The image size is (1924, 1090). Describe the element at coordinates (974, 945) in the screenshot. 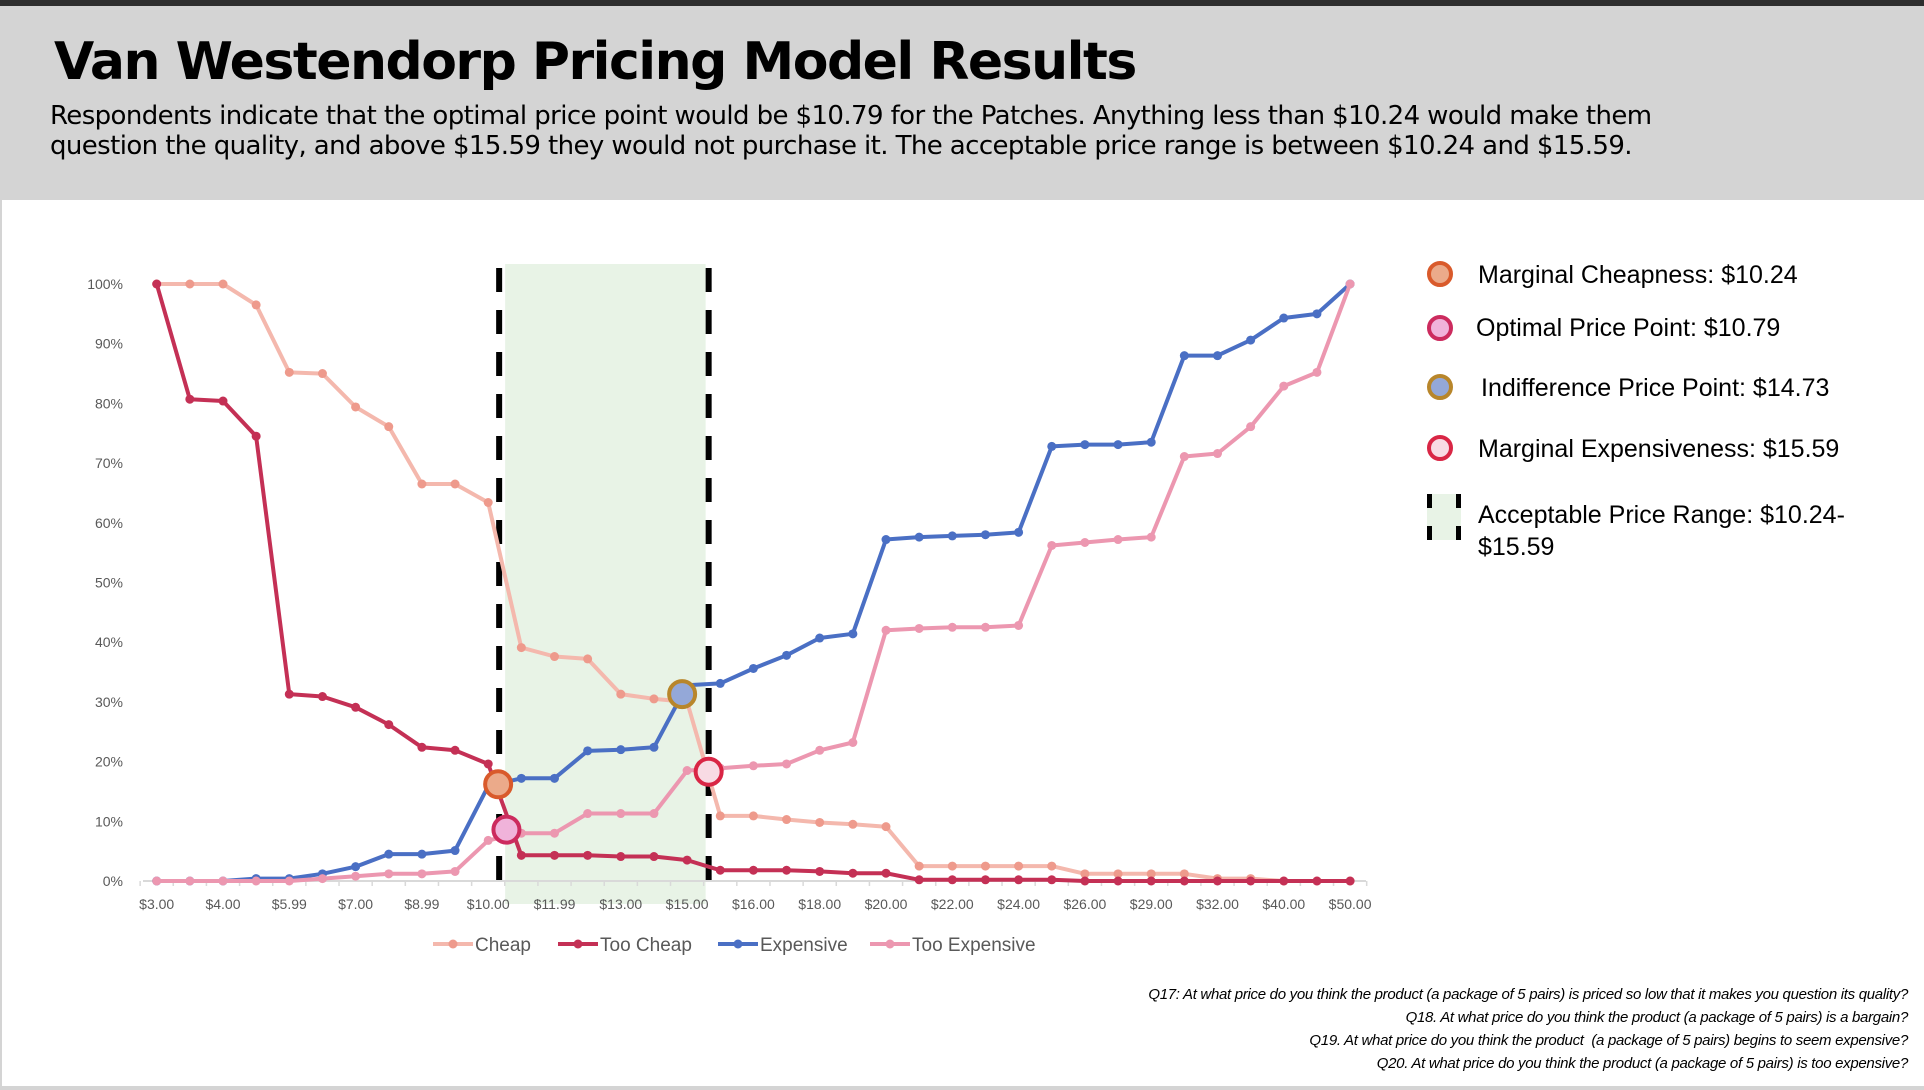

I see `legend-label: Too Expensive` at that location.